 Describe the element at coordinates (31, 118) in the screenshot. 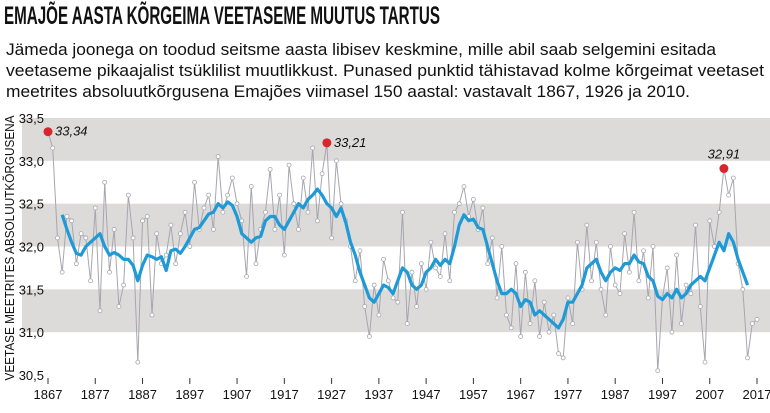

I see `y-tick-label: 33,5` at that location.